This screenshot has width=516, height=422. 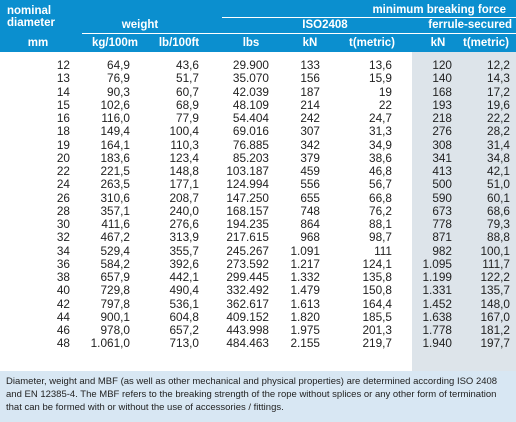 I want to click on header-iso2408: ISO2408, so click(x=325, y=25).